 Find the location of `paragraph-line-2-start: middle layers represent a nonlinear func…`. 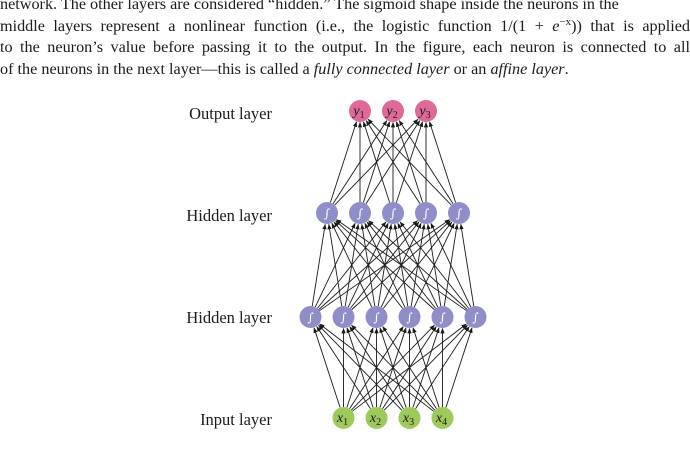

paragraph-line-2-start: middle layers represent a nonlinear func… is located at coordinates (276, 25).